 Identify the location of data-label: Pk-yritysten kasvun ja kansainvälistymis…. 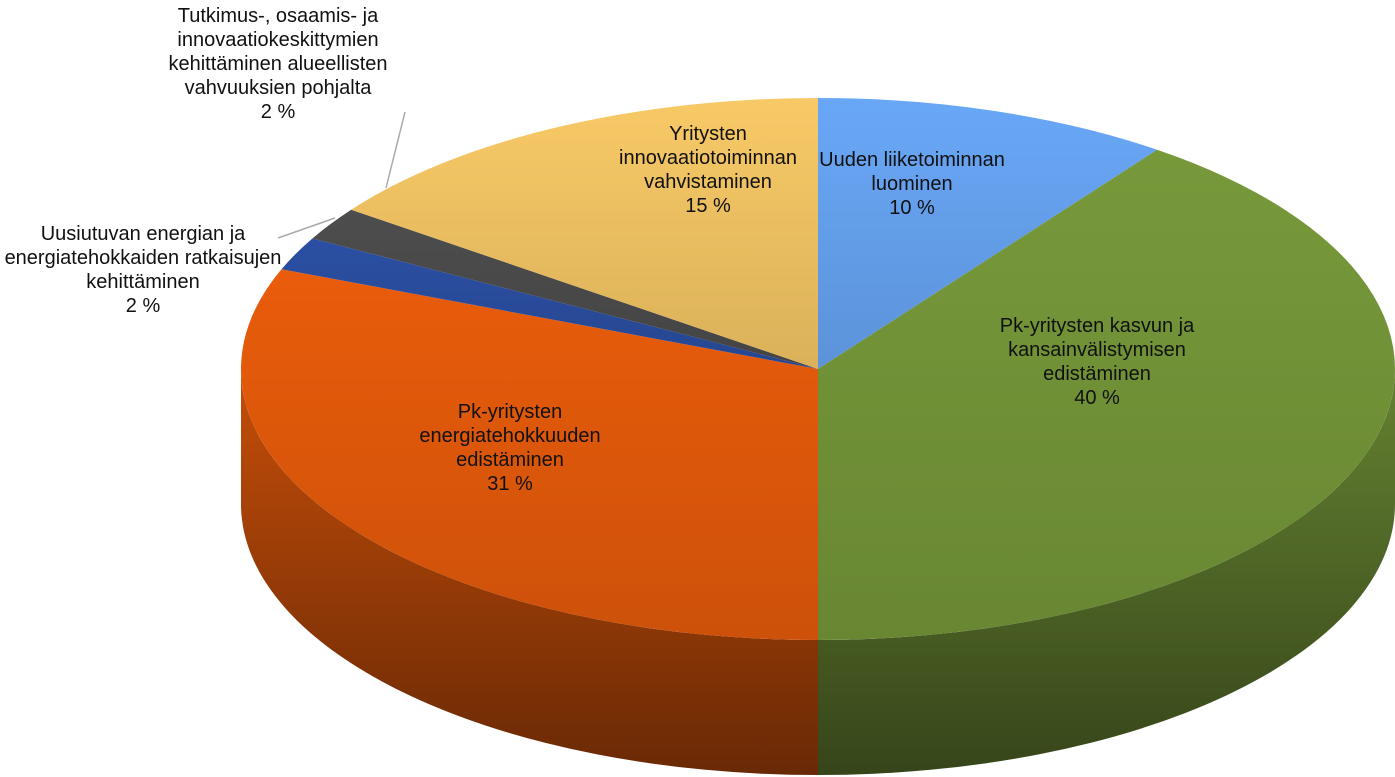
(1097, 362).